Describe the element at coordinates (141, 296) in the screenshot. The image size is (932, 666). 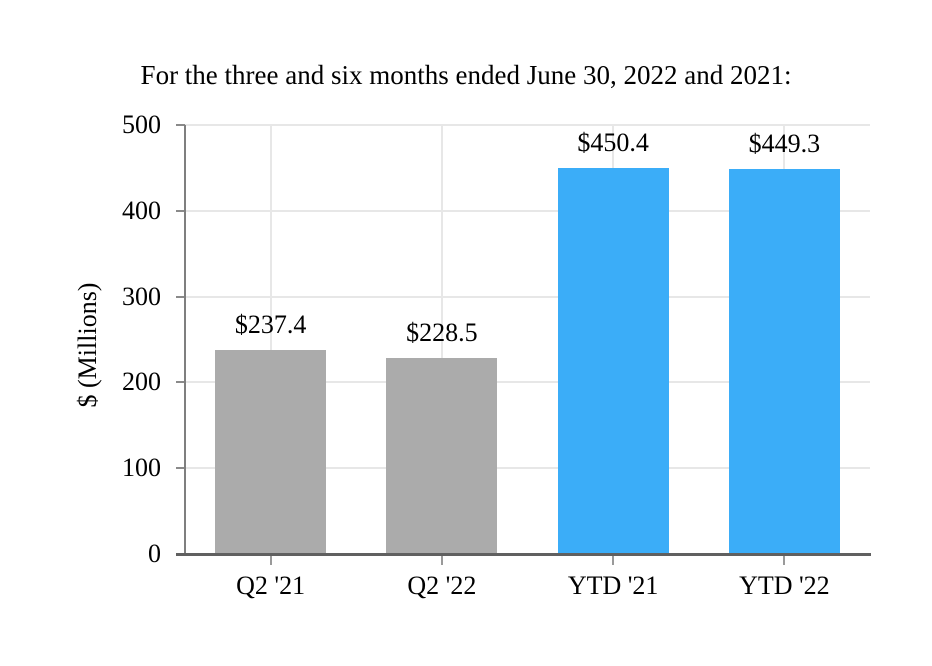
I see `y-tick-label: 300` at that location.